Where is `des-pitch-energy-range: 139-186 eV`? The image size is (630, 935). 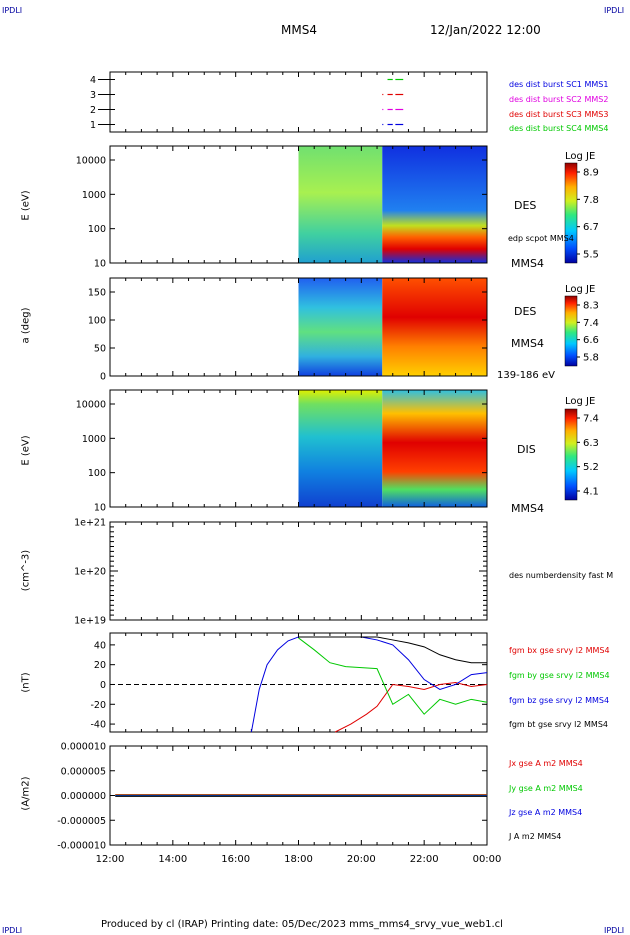
des-pitch-energy-range: 139-186 eV is located at coordinates (526, 375).